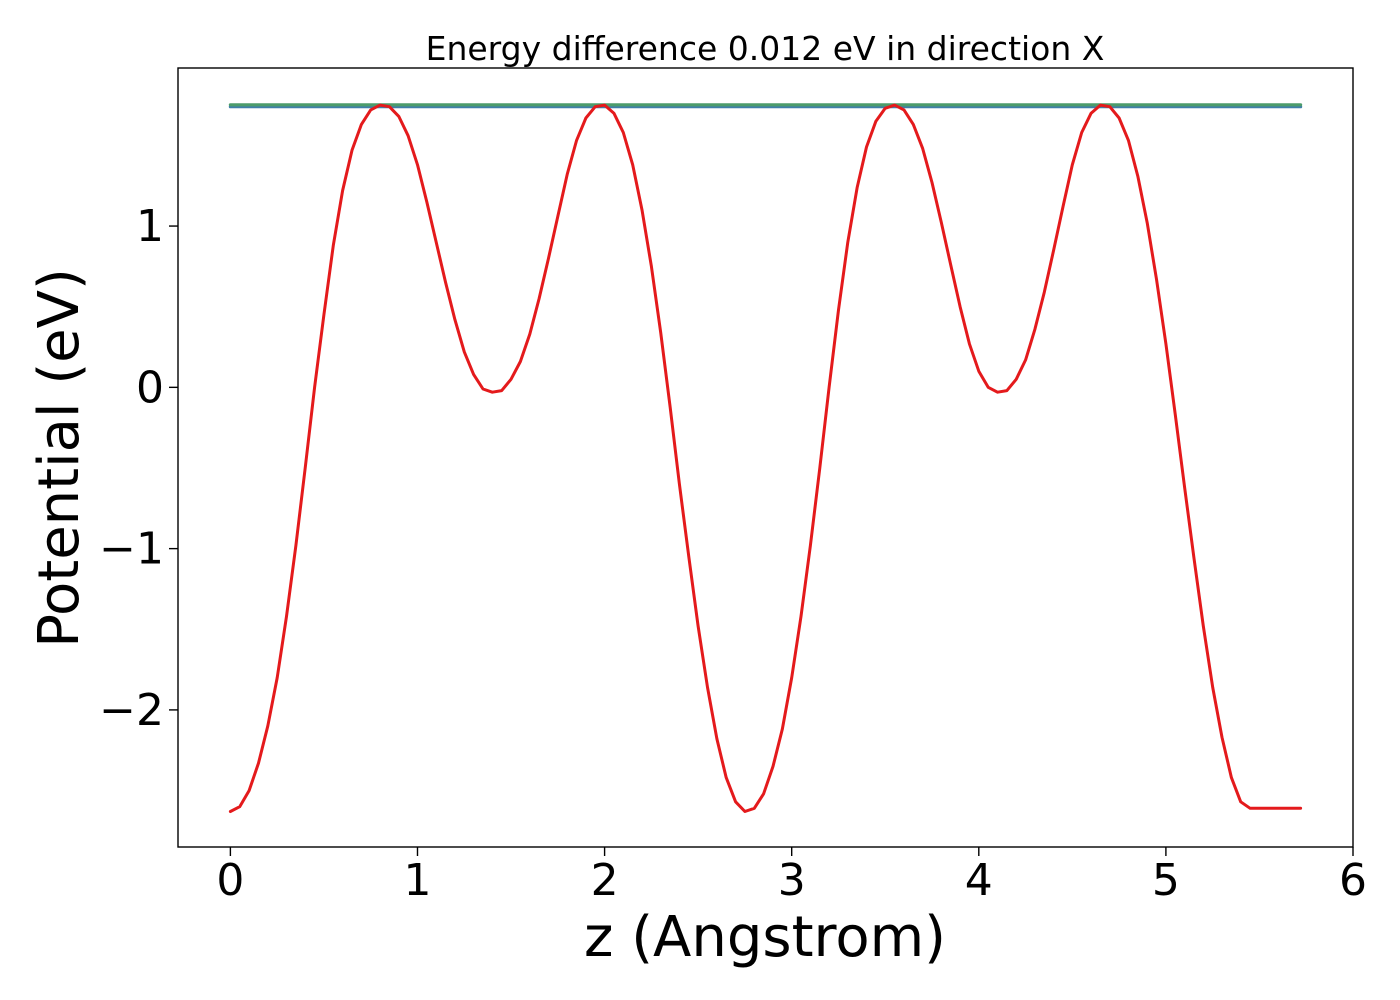 This screenshot has height=1000, width=1400. Describe the element at coordinates (131, 710) in the screenshot. I see `y-tick-label: −2` at that location.